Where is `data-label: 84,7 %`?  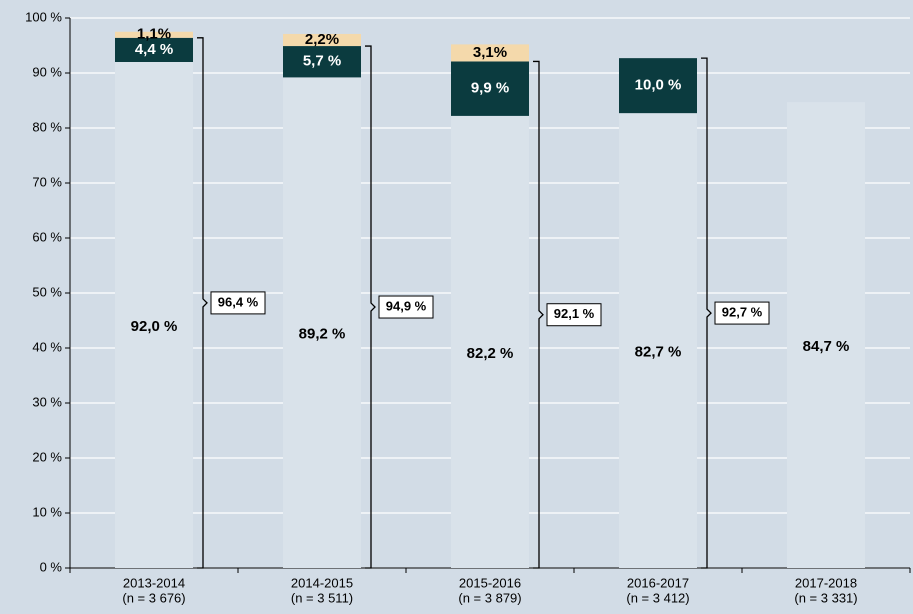
data-label: 84,7 % is located at coordinates (826, 346).